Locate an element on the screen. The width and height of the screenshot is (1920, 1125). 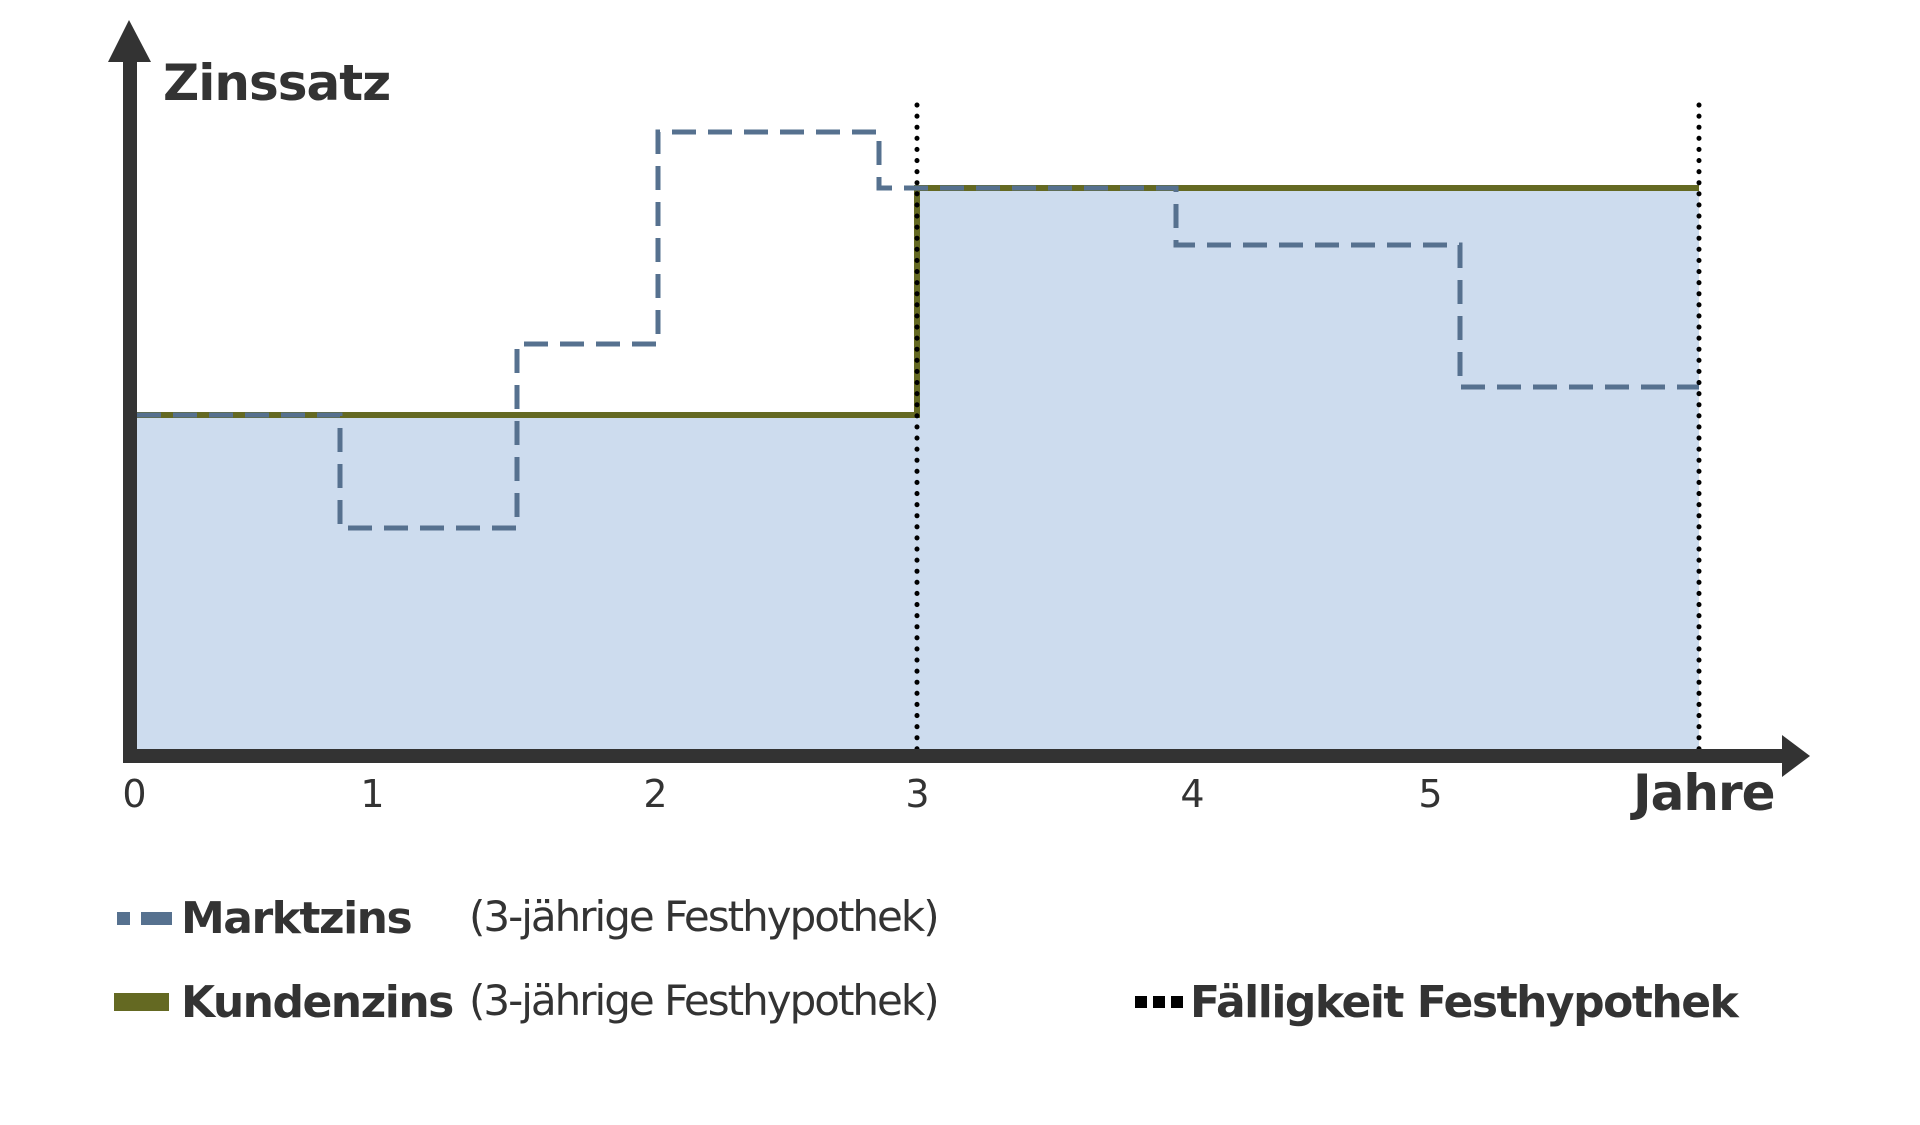
legend-label-kundenzins: Kundenzins is located at coordinates (317, 1002).